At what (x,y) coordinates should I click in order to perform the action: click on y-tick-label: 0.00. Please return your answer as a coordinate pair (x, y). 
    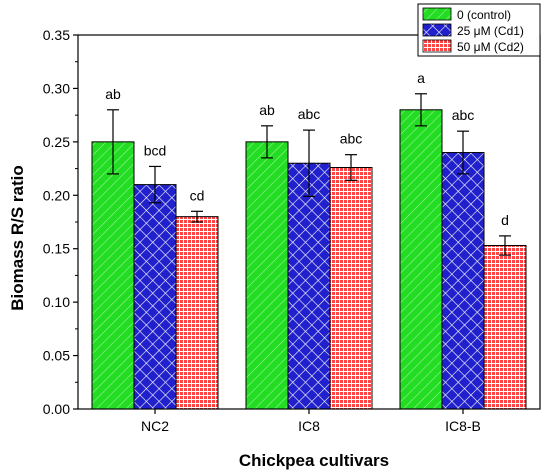
    Looking at the image, I should click on (56, 409).